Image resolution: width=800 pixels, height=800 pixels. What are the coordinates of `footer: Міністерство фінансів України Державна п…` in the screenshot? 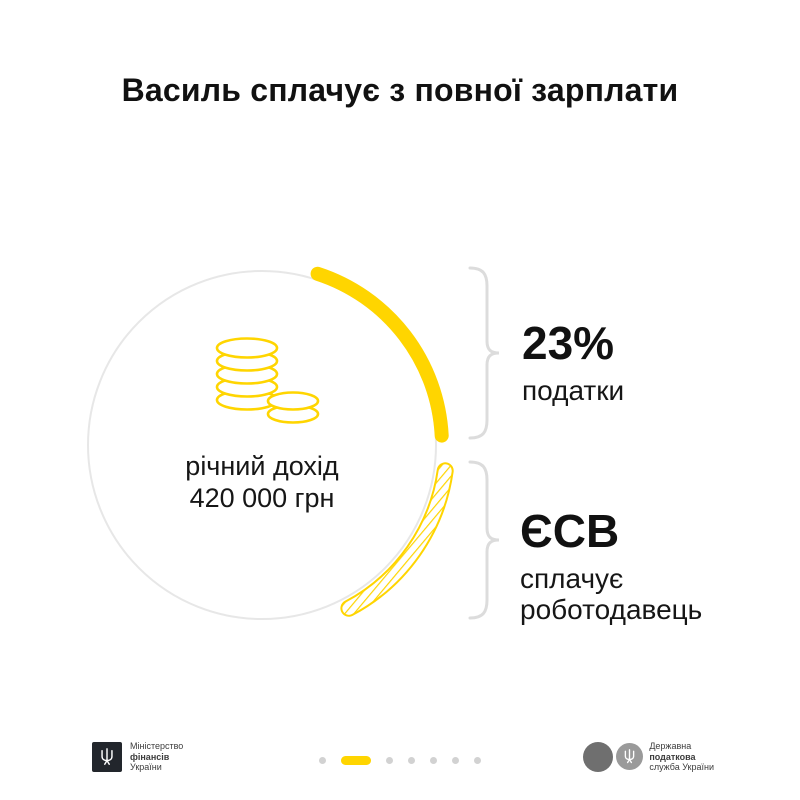 It's located at (400, 760).